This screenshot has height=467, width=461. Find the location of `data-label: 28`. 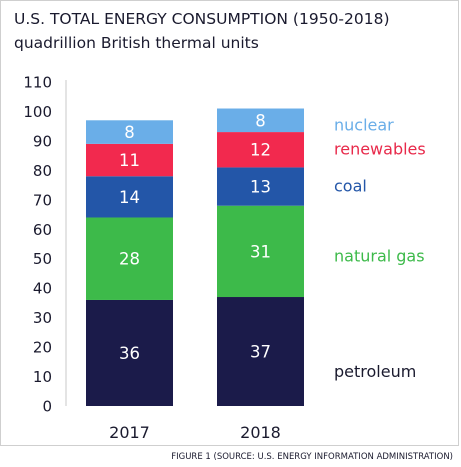

data-label: 28 is located at coordinates (129, 259).